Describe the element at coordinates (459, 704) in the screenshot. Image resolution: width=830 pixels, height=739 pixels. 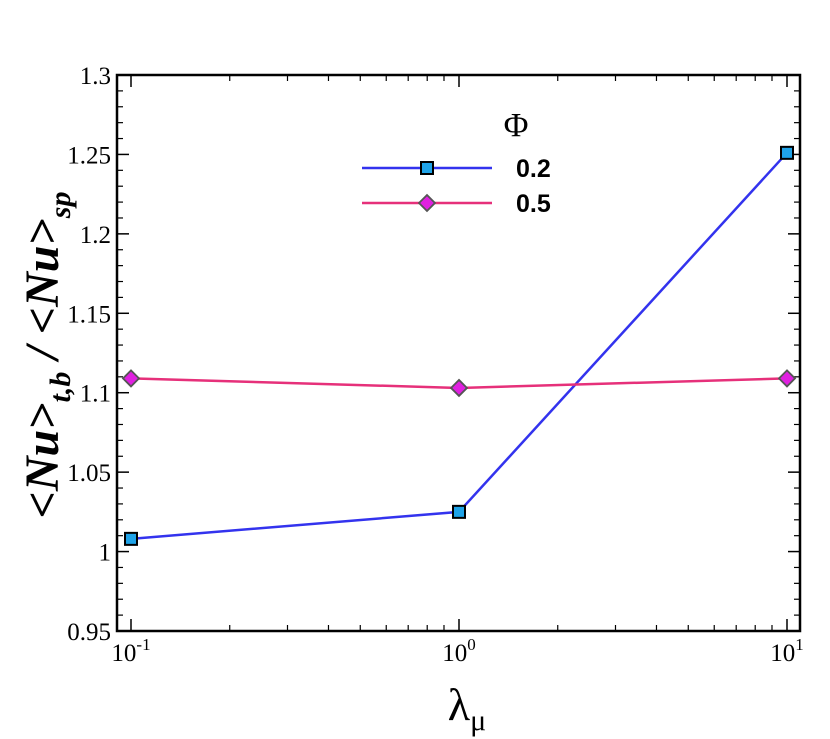
I see `x-axis-label-base: λ` at that location.